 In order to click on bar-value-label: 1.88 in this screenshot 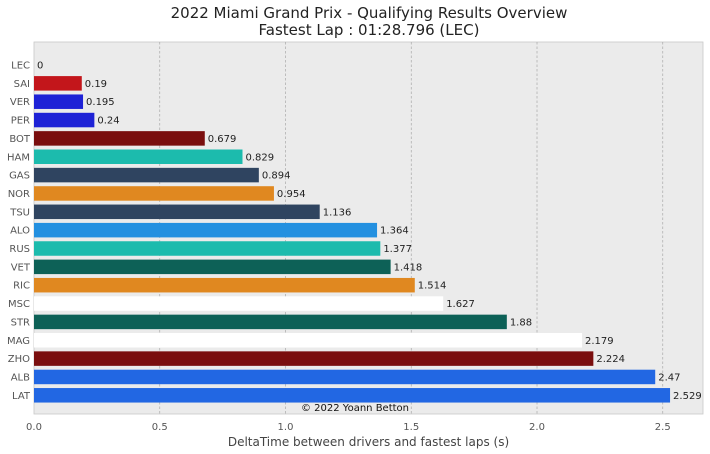, I will do `click(521, 322)`.